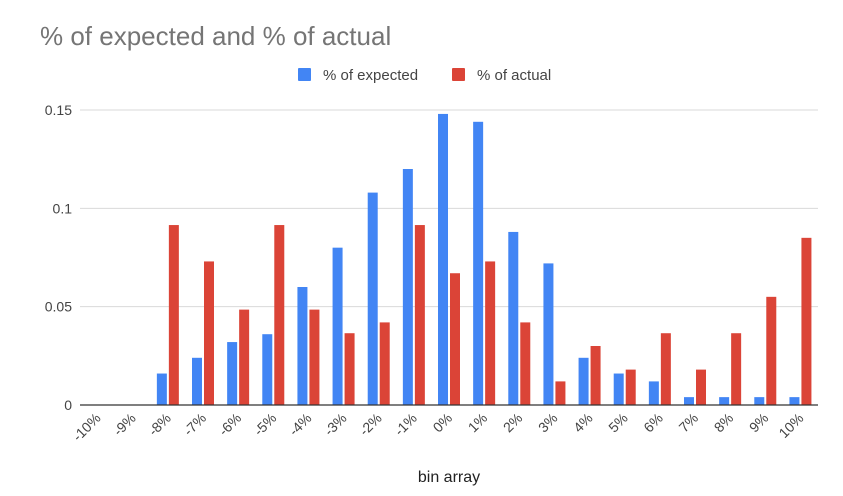 The height and width of the screenshot is (496, 843). I want to click on x-tick-label: 7%, so click(688, 423).